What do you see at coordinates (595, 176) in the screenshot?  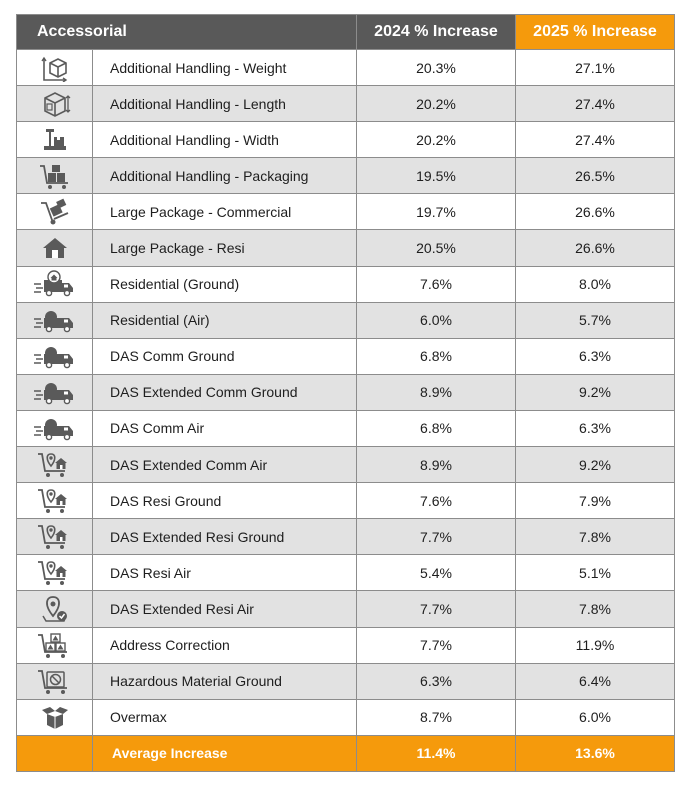 I see `increase-2025: 26.5%` at bounding box center [595, 176].